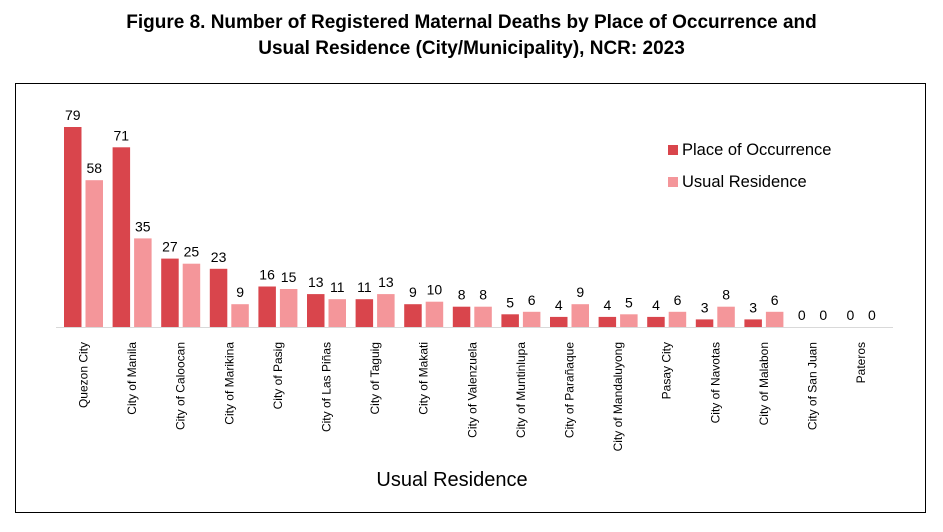 The width and height of the screenshot is (943, 532). Describe the element at coordinates (229, 383) in the screenshot. I see `x-tick-label-3: City of Marikina` at that location.